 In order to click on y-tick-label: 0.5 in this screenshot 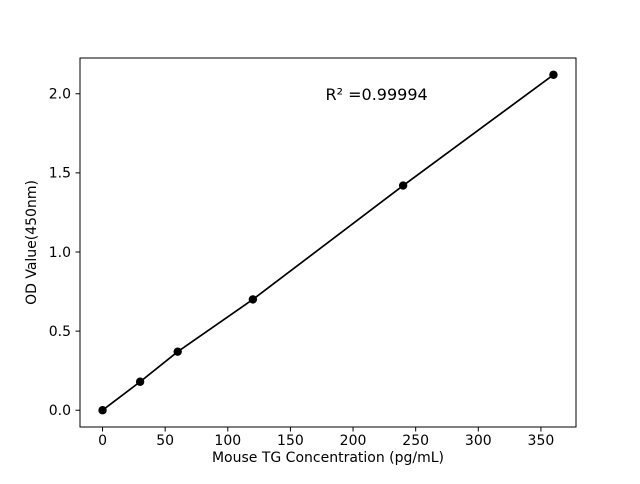, I will do `click(60, 332)`.